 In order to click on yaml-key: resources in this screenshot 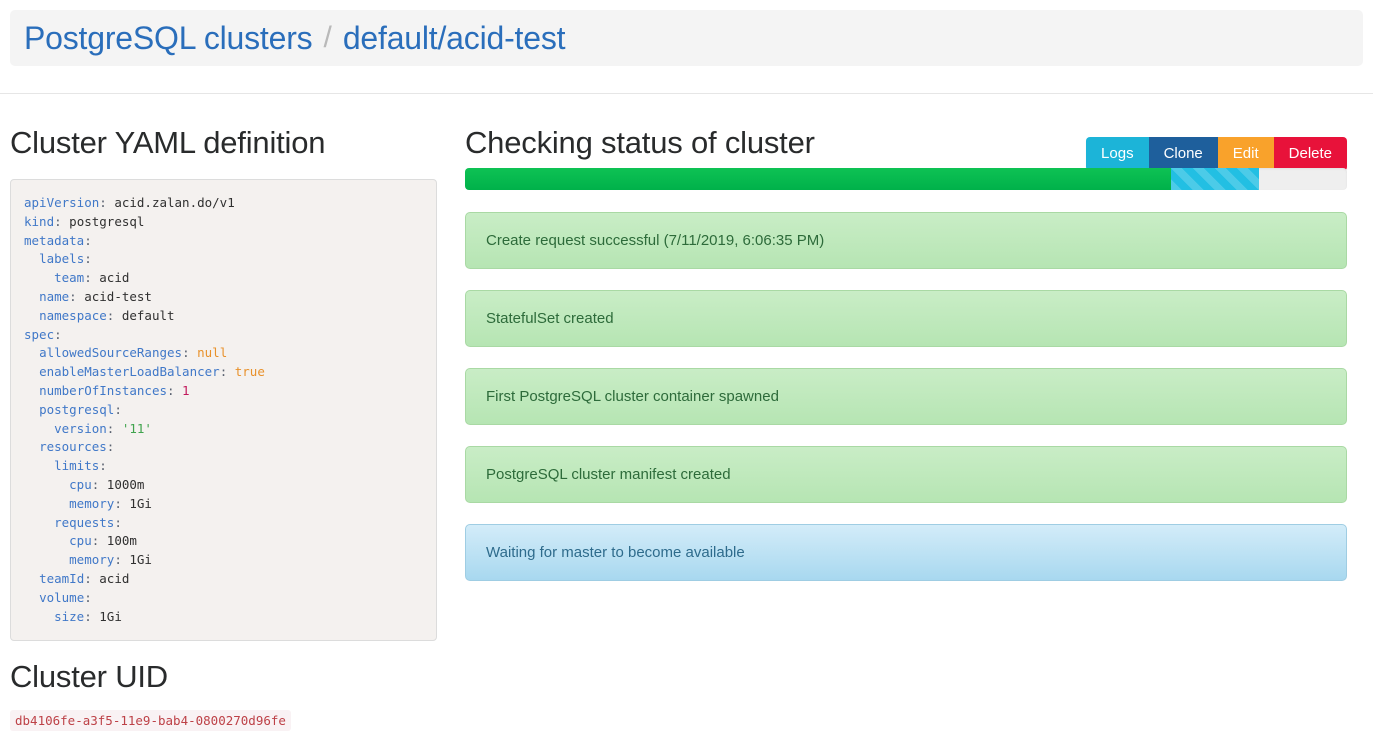, I will do `click(73, 447)`.